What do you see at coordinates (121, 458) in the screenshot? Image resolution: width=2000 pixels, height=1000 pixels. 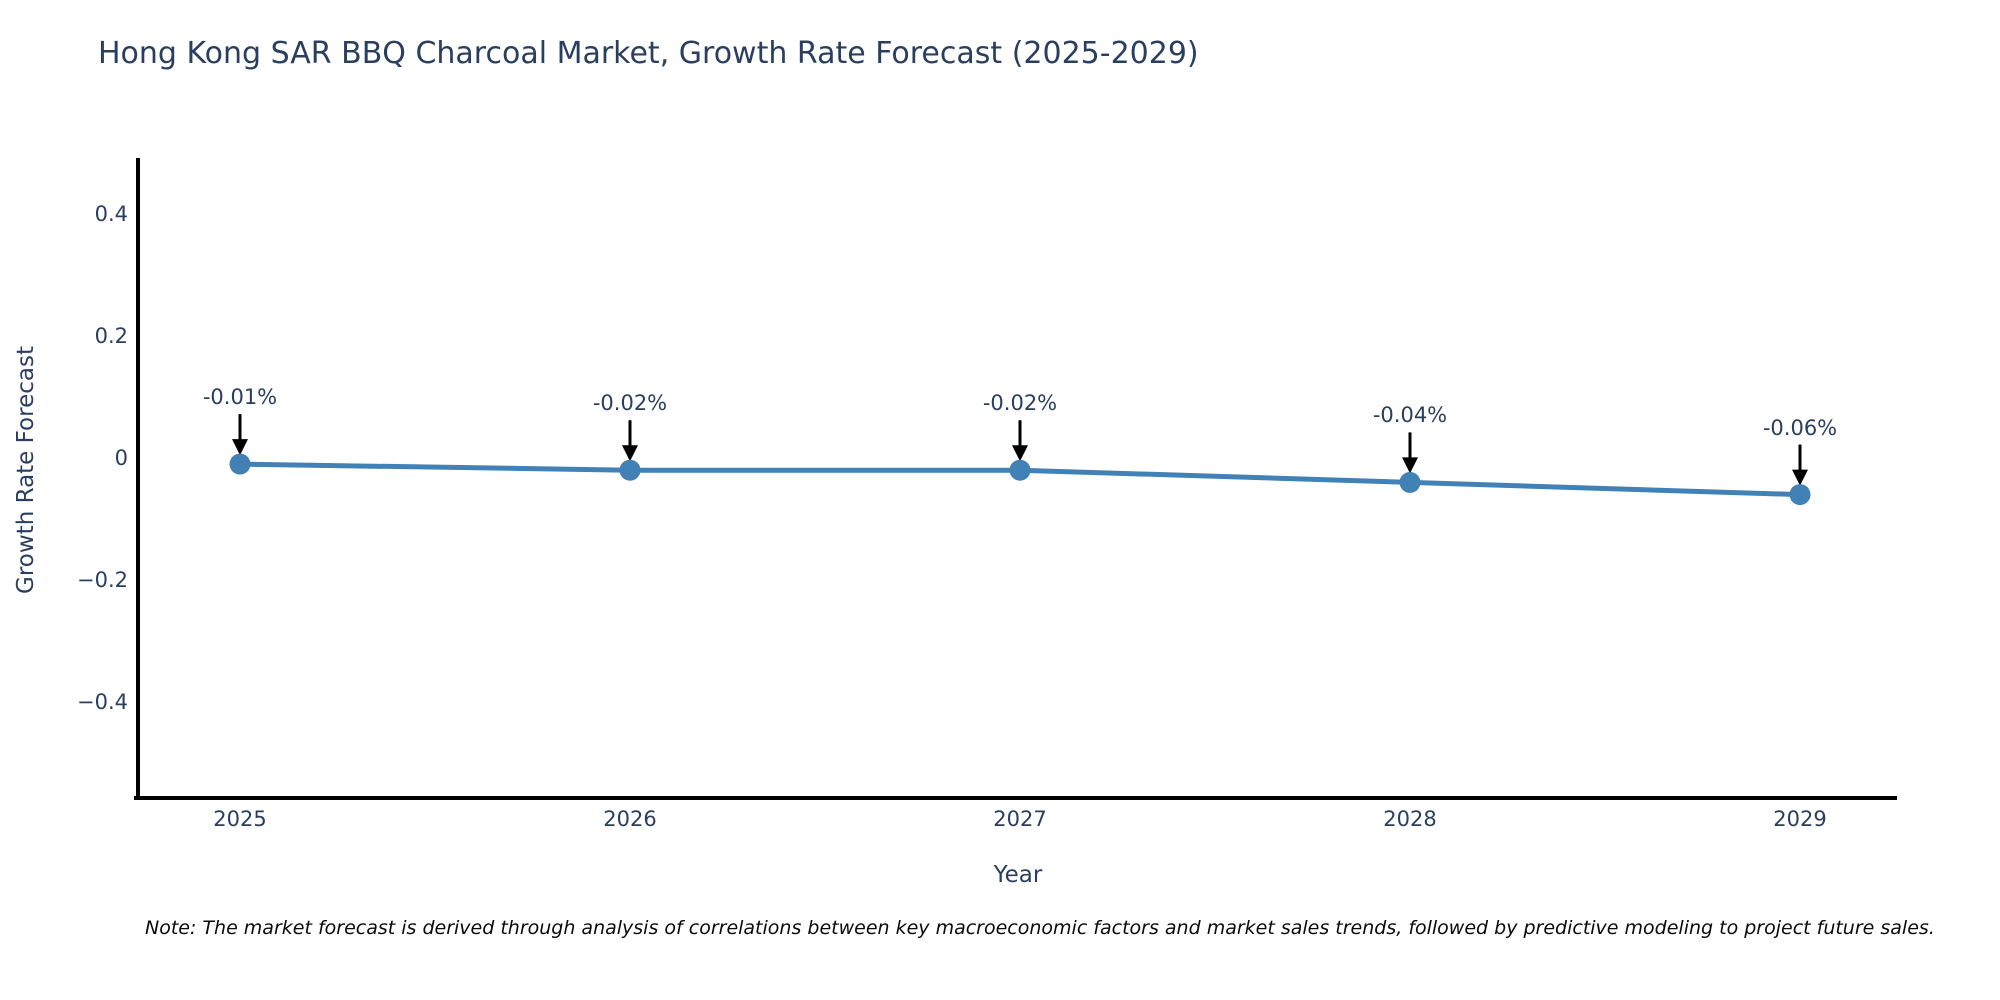 I see `y-tick-label: 0` at bounding box center [121, 458].